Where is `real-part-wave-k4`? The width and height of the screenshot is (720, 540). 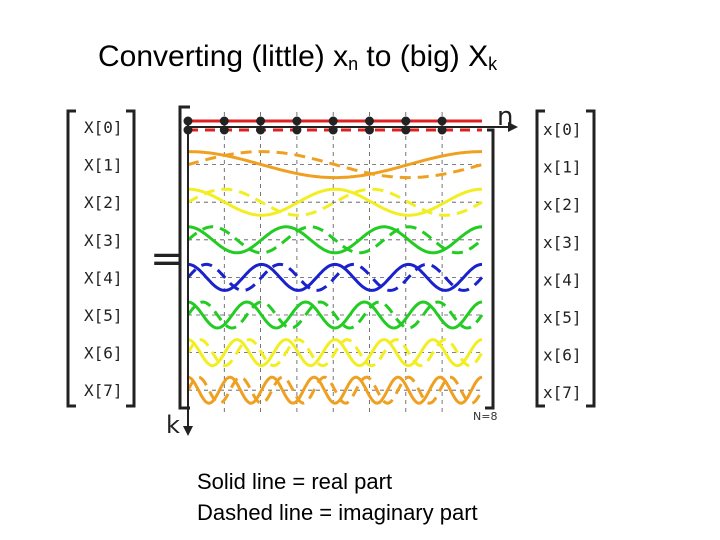
real-part-wave-k4 is located at coordinates (335, 277).